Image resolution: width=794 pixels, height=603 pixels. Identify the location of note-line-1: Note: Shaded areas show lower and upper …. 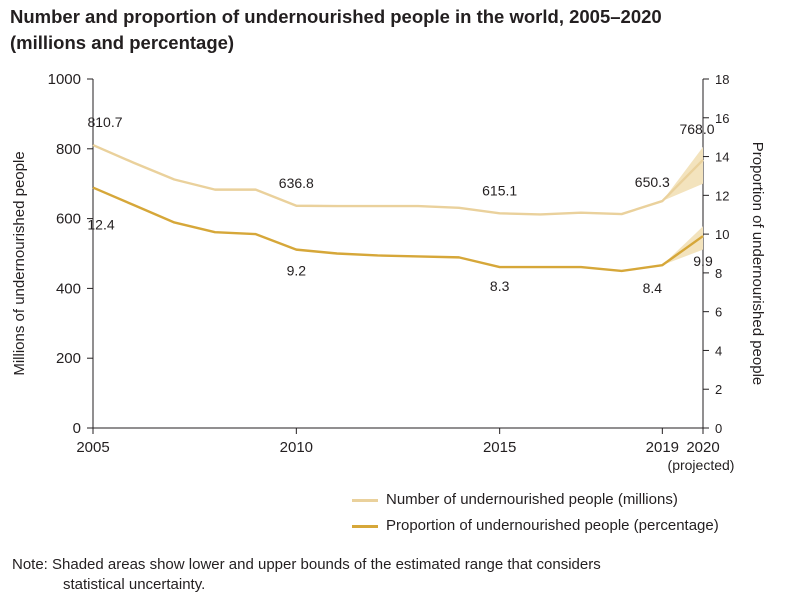
(306, 564).